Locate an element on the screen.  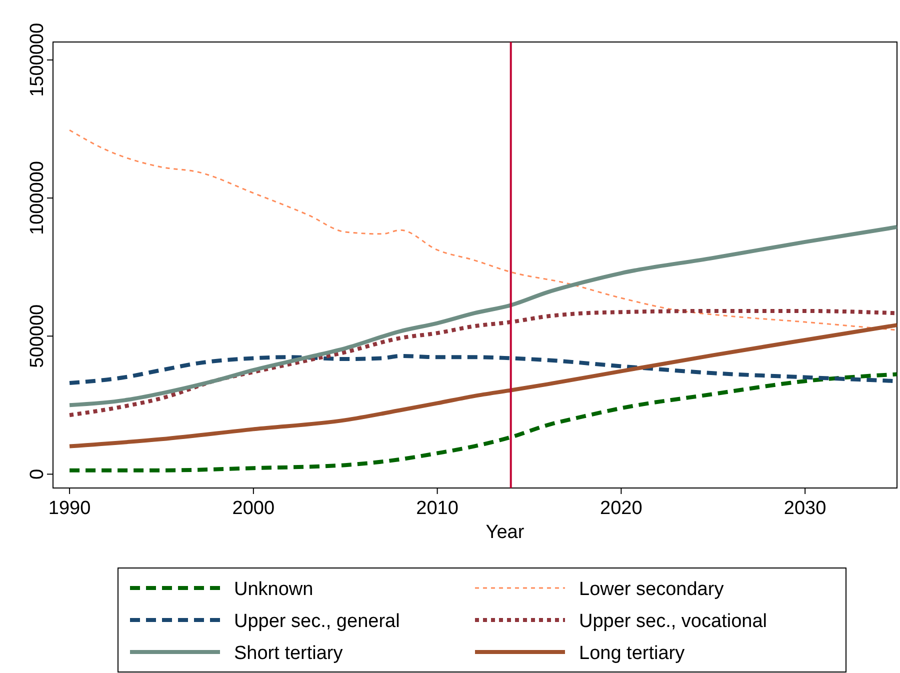
y-tick-label: 0 is located at coordinates (37, 474).